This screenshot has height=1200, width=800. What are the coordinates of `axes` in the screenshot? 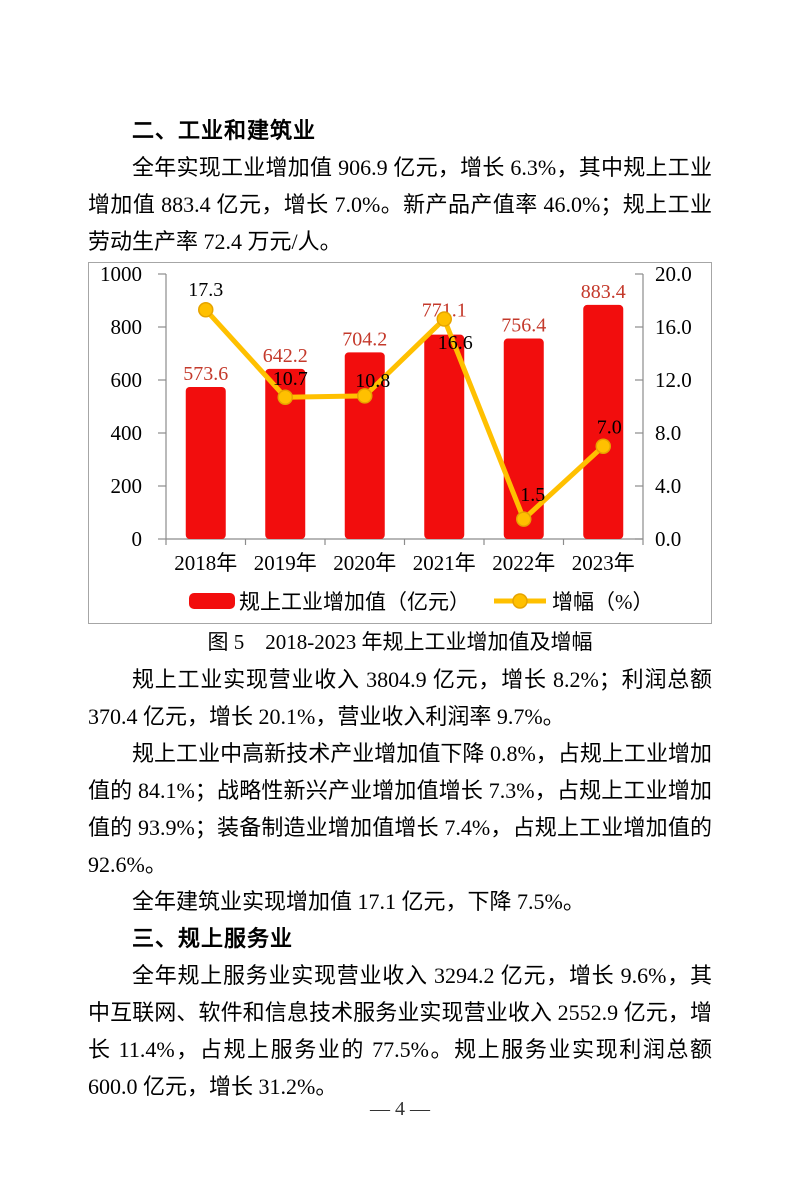 It's located at (404, 409).